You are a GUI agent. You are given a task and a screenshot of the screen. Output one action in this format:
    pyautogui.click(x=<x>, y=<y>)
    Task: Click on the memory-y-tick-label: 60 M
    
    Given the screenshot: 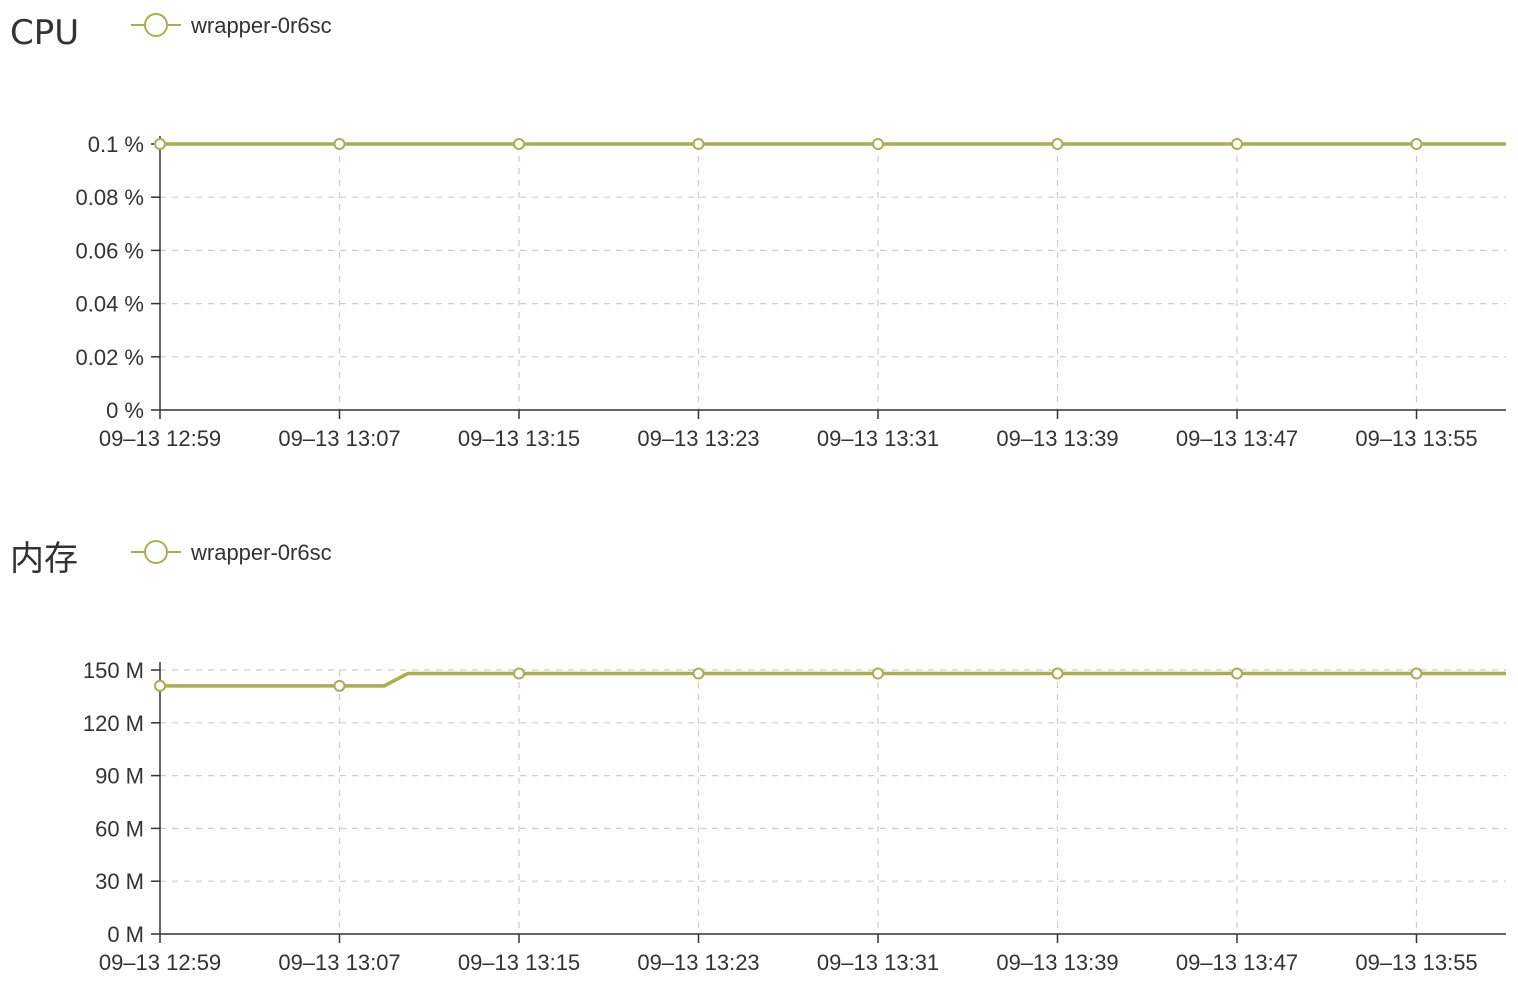 What is the action you would take?
    pyautogui.click(x=119, y=828)
    